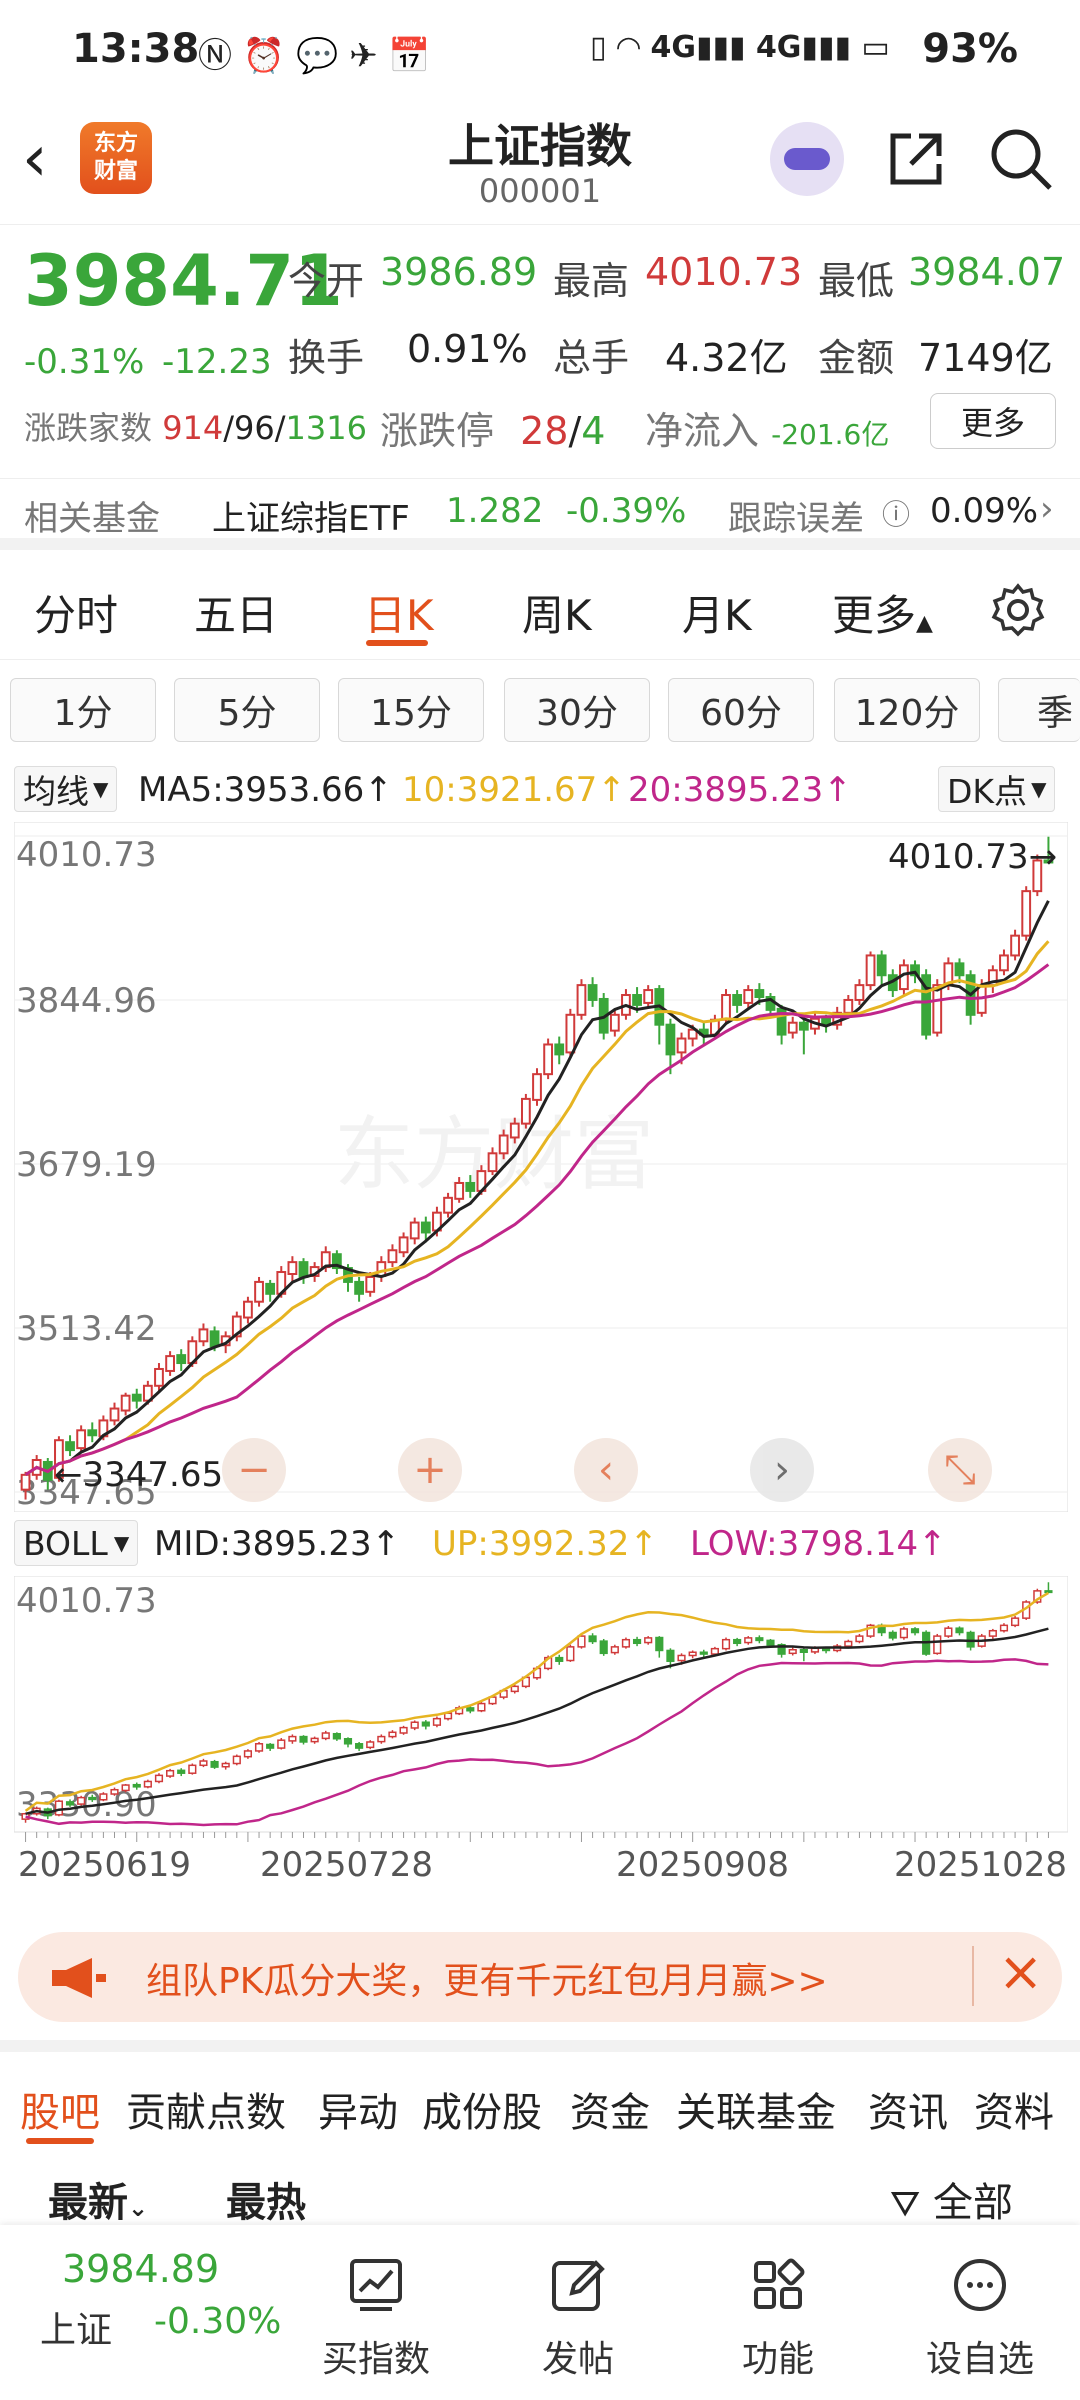 The width and height of the screenshot is (1080, 2400). What do you see at coordinates (430, 1470) in the screenshot?
I see `zoom-in-button: +` at bounding box center [430, 1470].